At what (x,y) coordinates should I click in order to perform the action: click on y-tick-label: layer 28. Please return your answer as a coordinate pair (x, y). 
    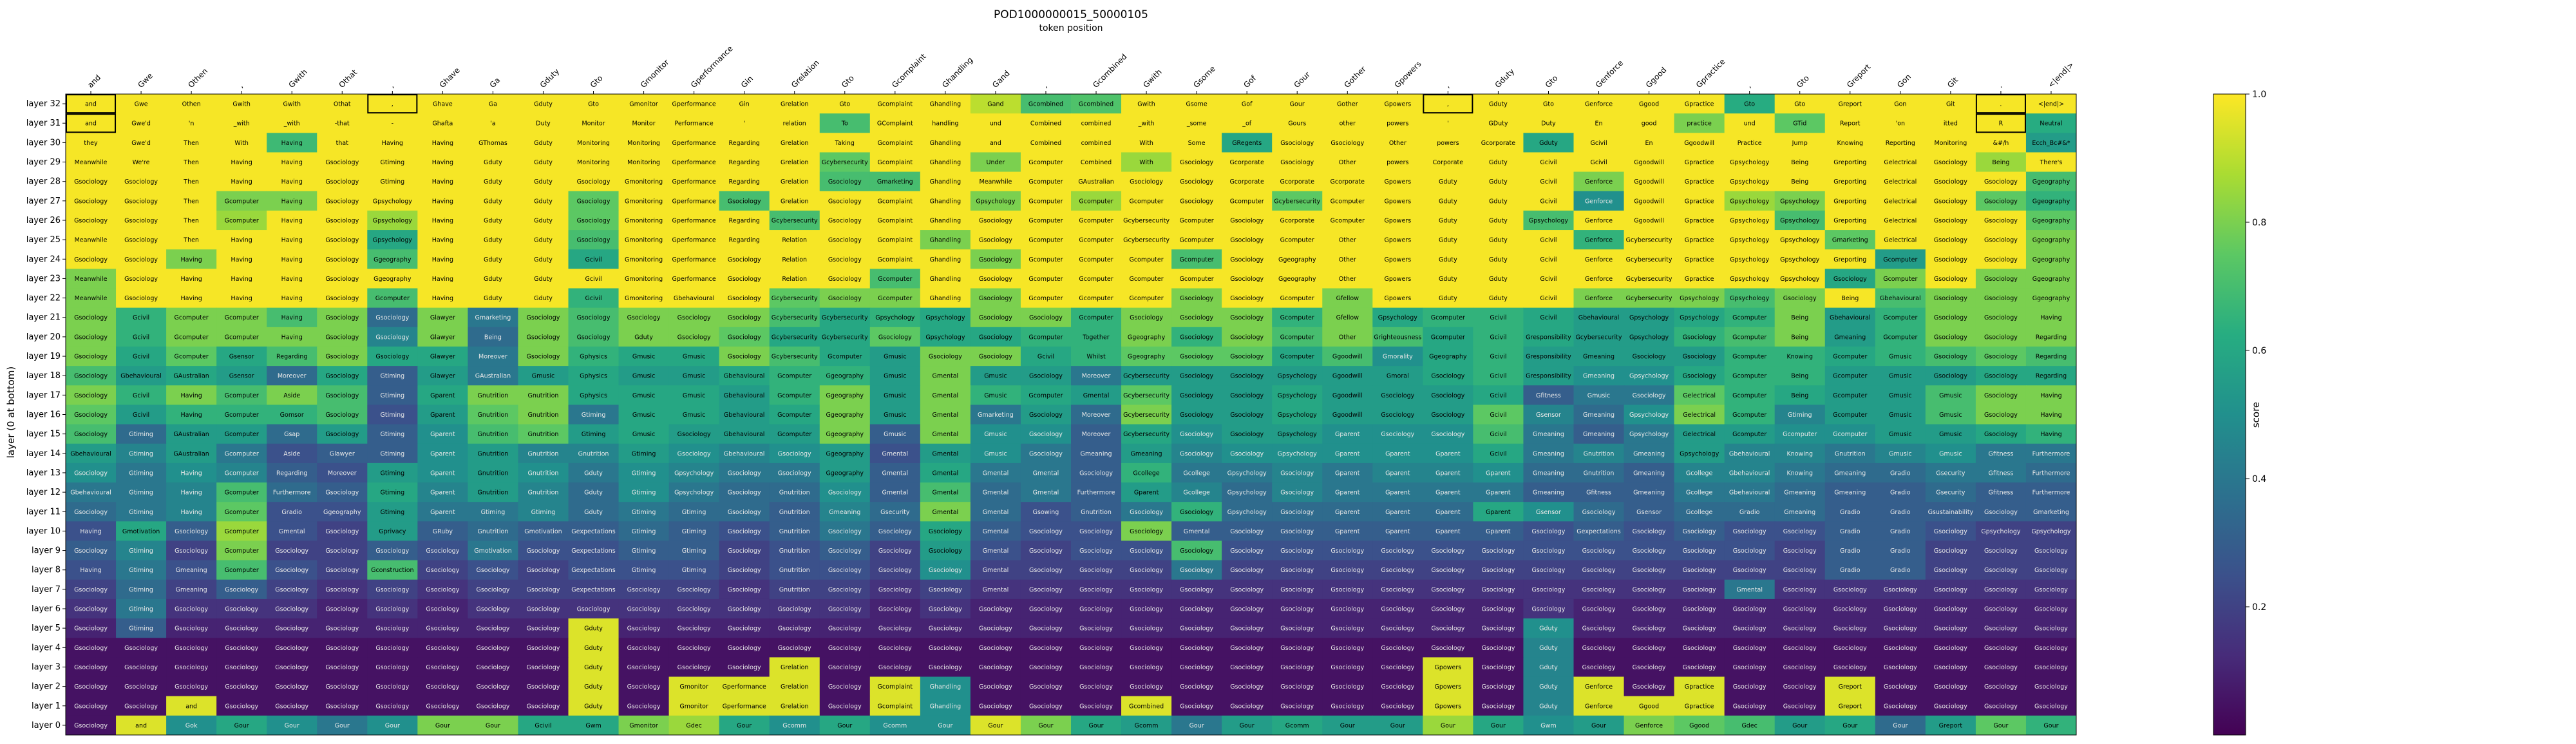
    Looking at the image, I should click on (44, 182).